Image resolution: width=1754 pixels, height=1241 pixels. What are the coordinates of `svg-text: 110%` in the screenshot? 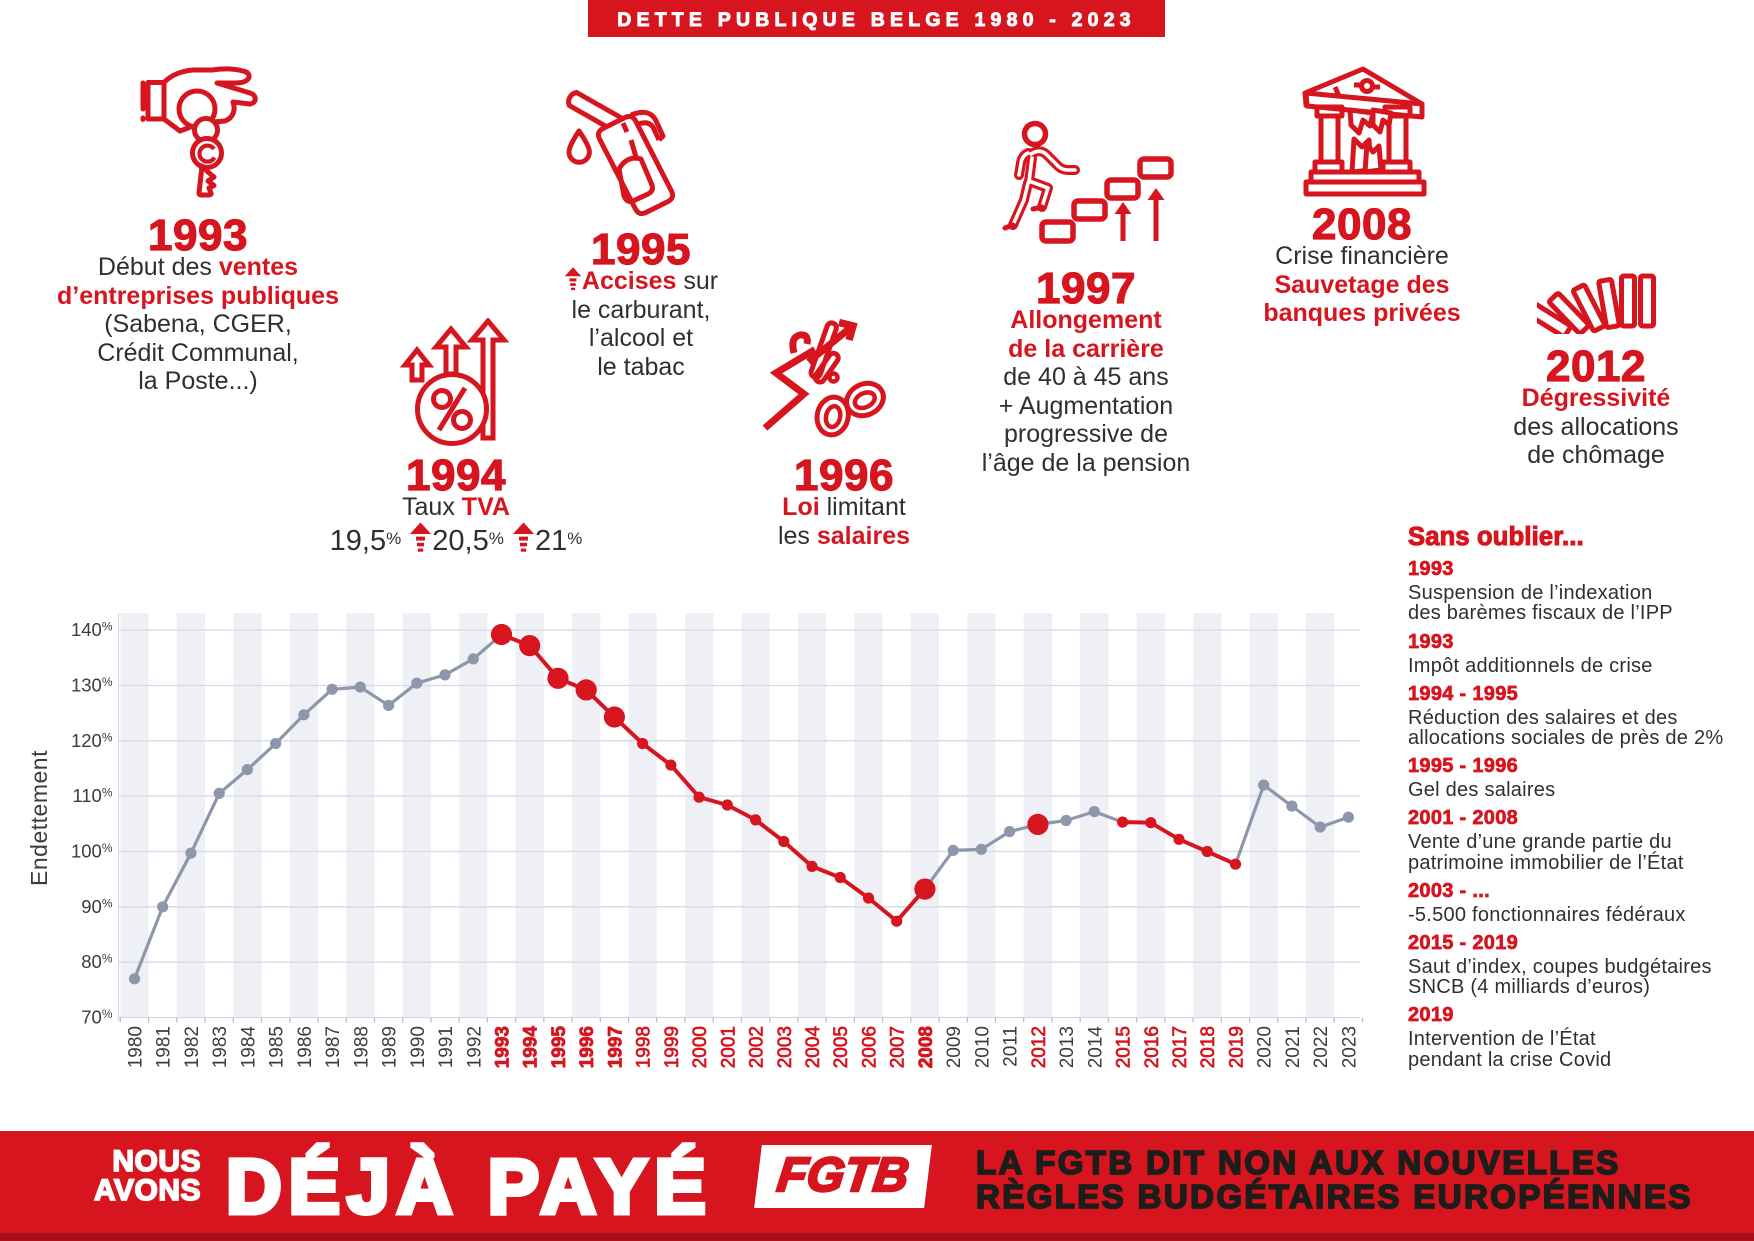 It's located at (92, 795).